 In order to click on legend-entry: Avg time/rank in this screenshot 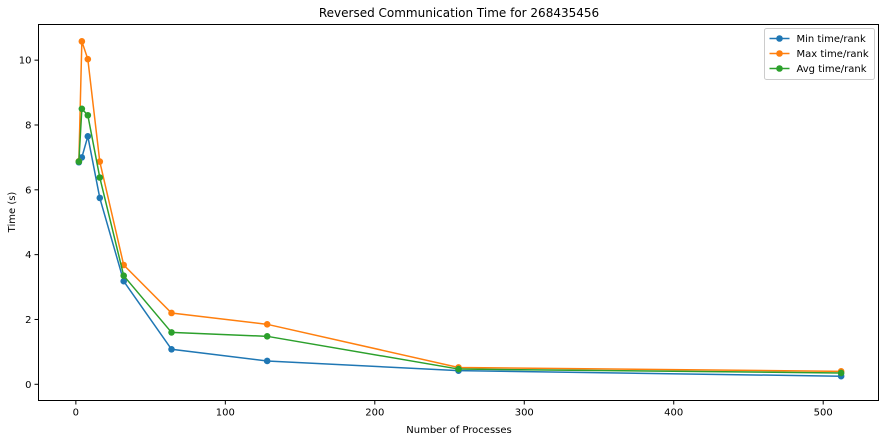, I will do `click(832, 69)`.